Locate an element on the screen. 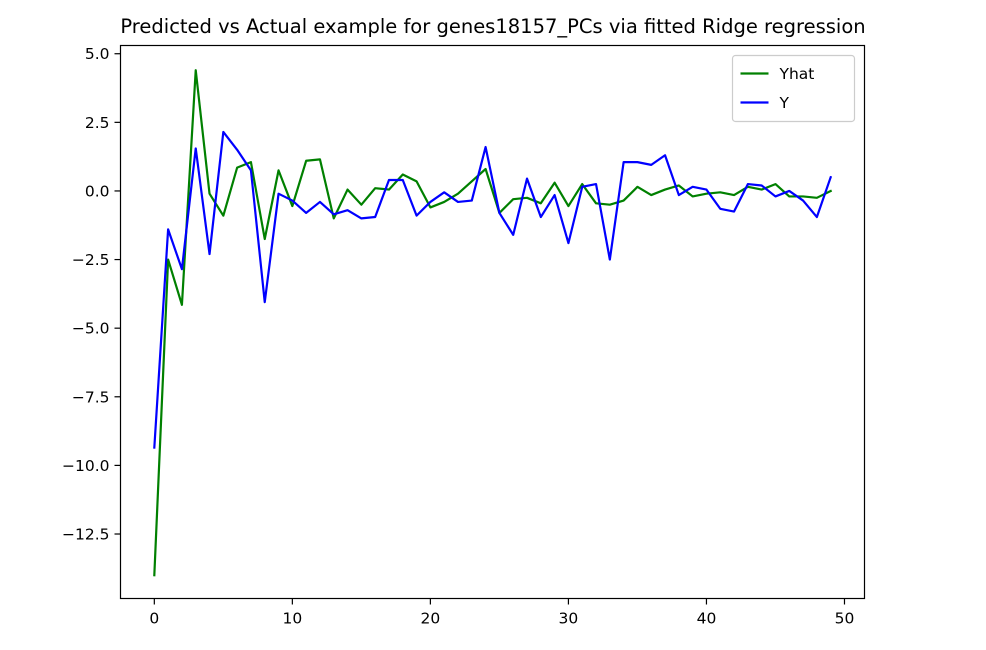 This screenshot has width=986, height=650. x-tick-label: 40 is located at coordinates (707, 619).